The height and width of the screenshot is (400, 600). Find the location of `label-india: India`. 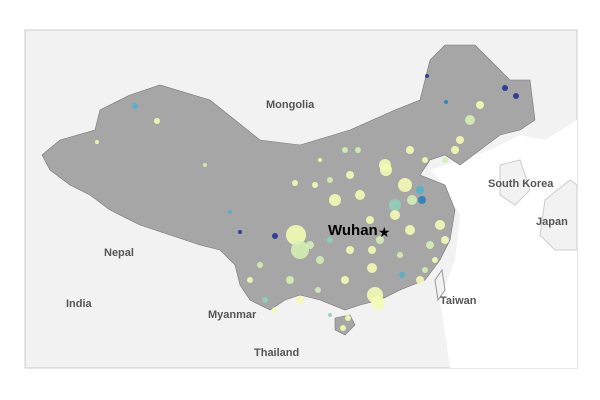

label-india: India is located at coordinates (79, 304).